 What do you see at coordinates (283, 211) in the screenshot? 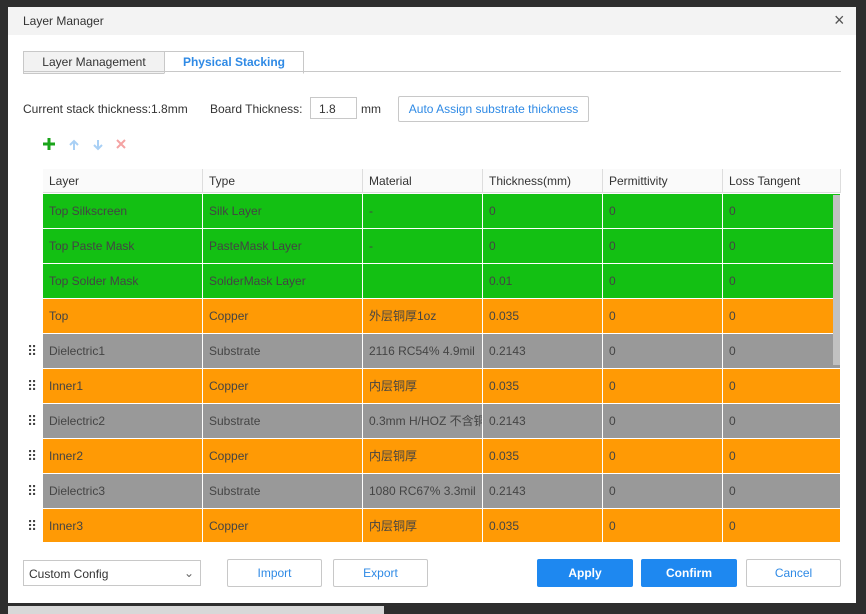
I see `table-cell: Silk Layer` at bounding box center [283, 211].